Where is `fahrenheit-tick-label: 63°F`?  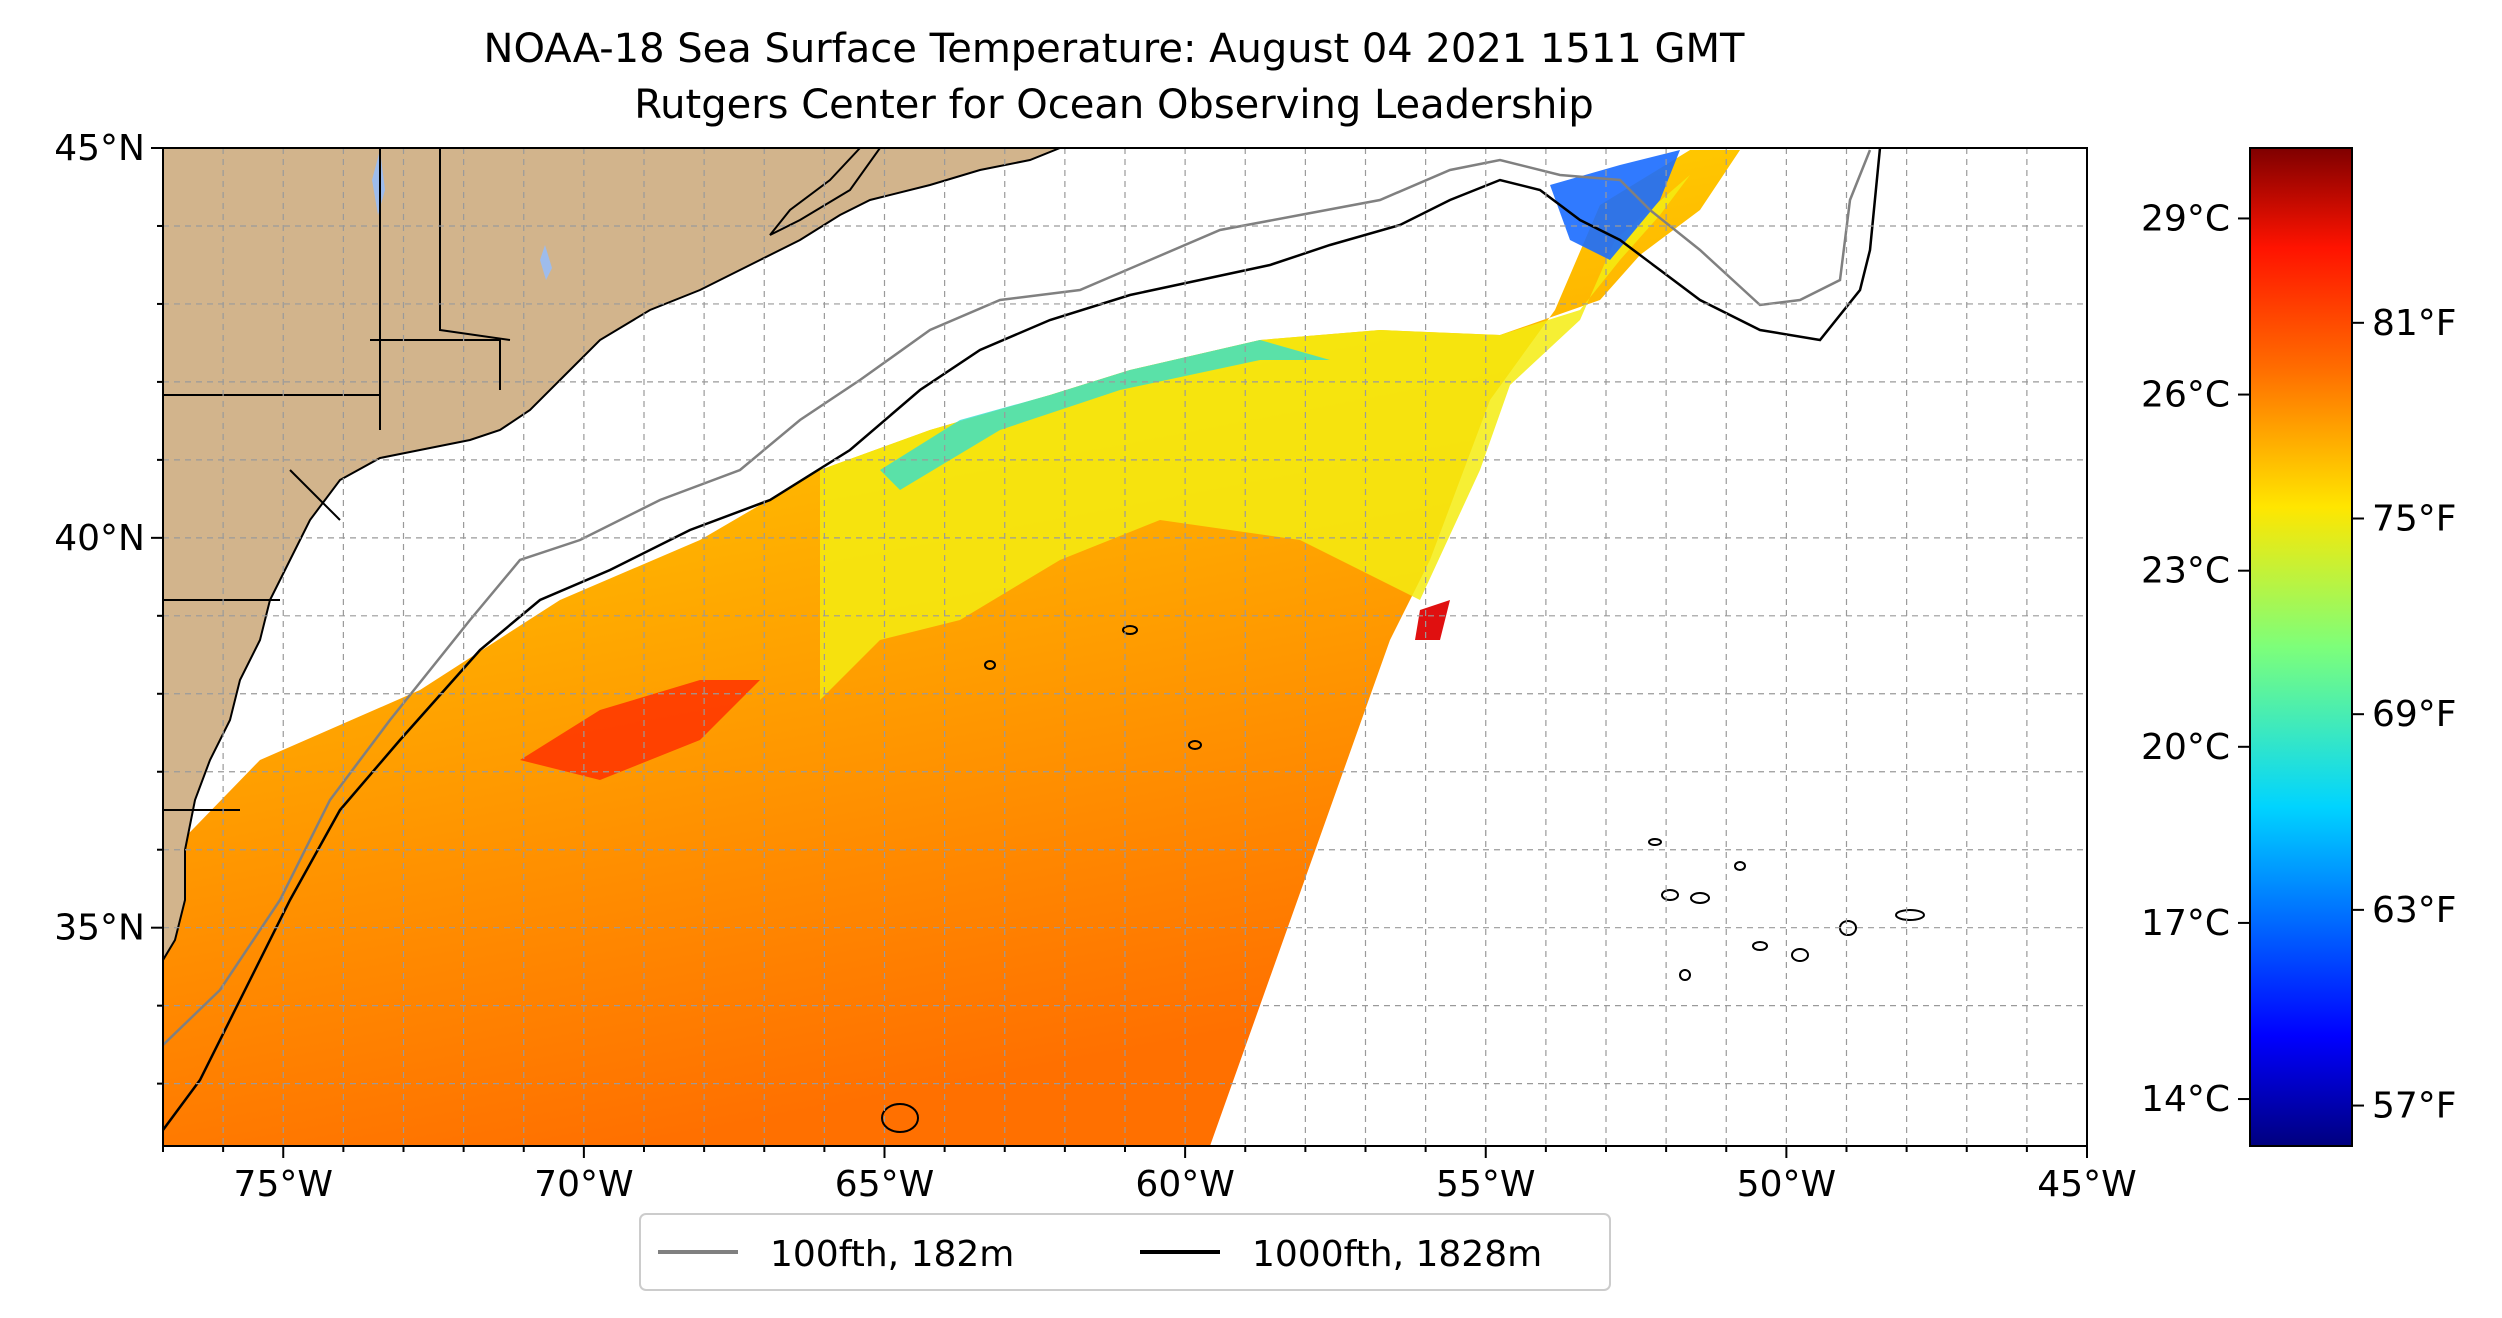 fahrenheit-tick-label: 63°F is located at coordinates (2414, 910).